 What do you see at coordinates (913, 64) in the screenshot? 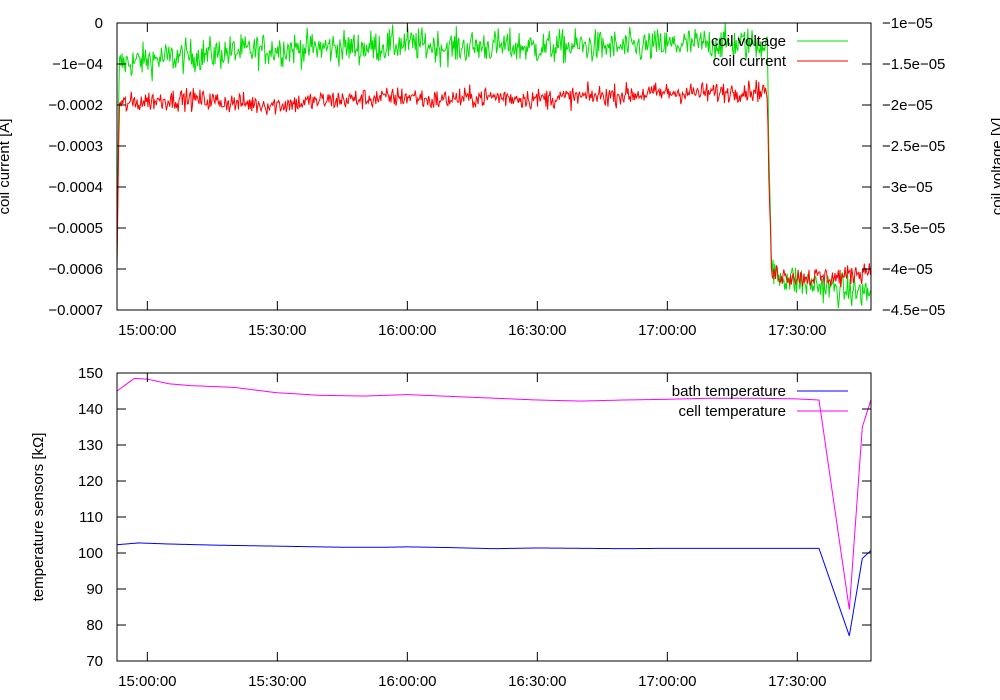
I see `y2-tick-label: −1.5e−05` at bounding box center [913, 64].